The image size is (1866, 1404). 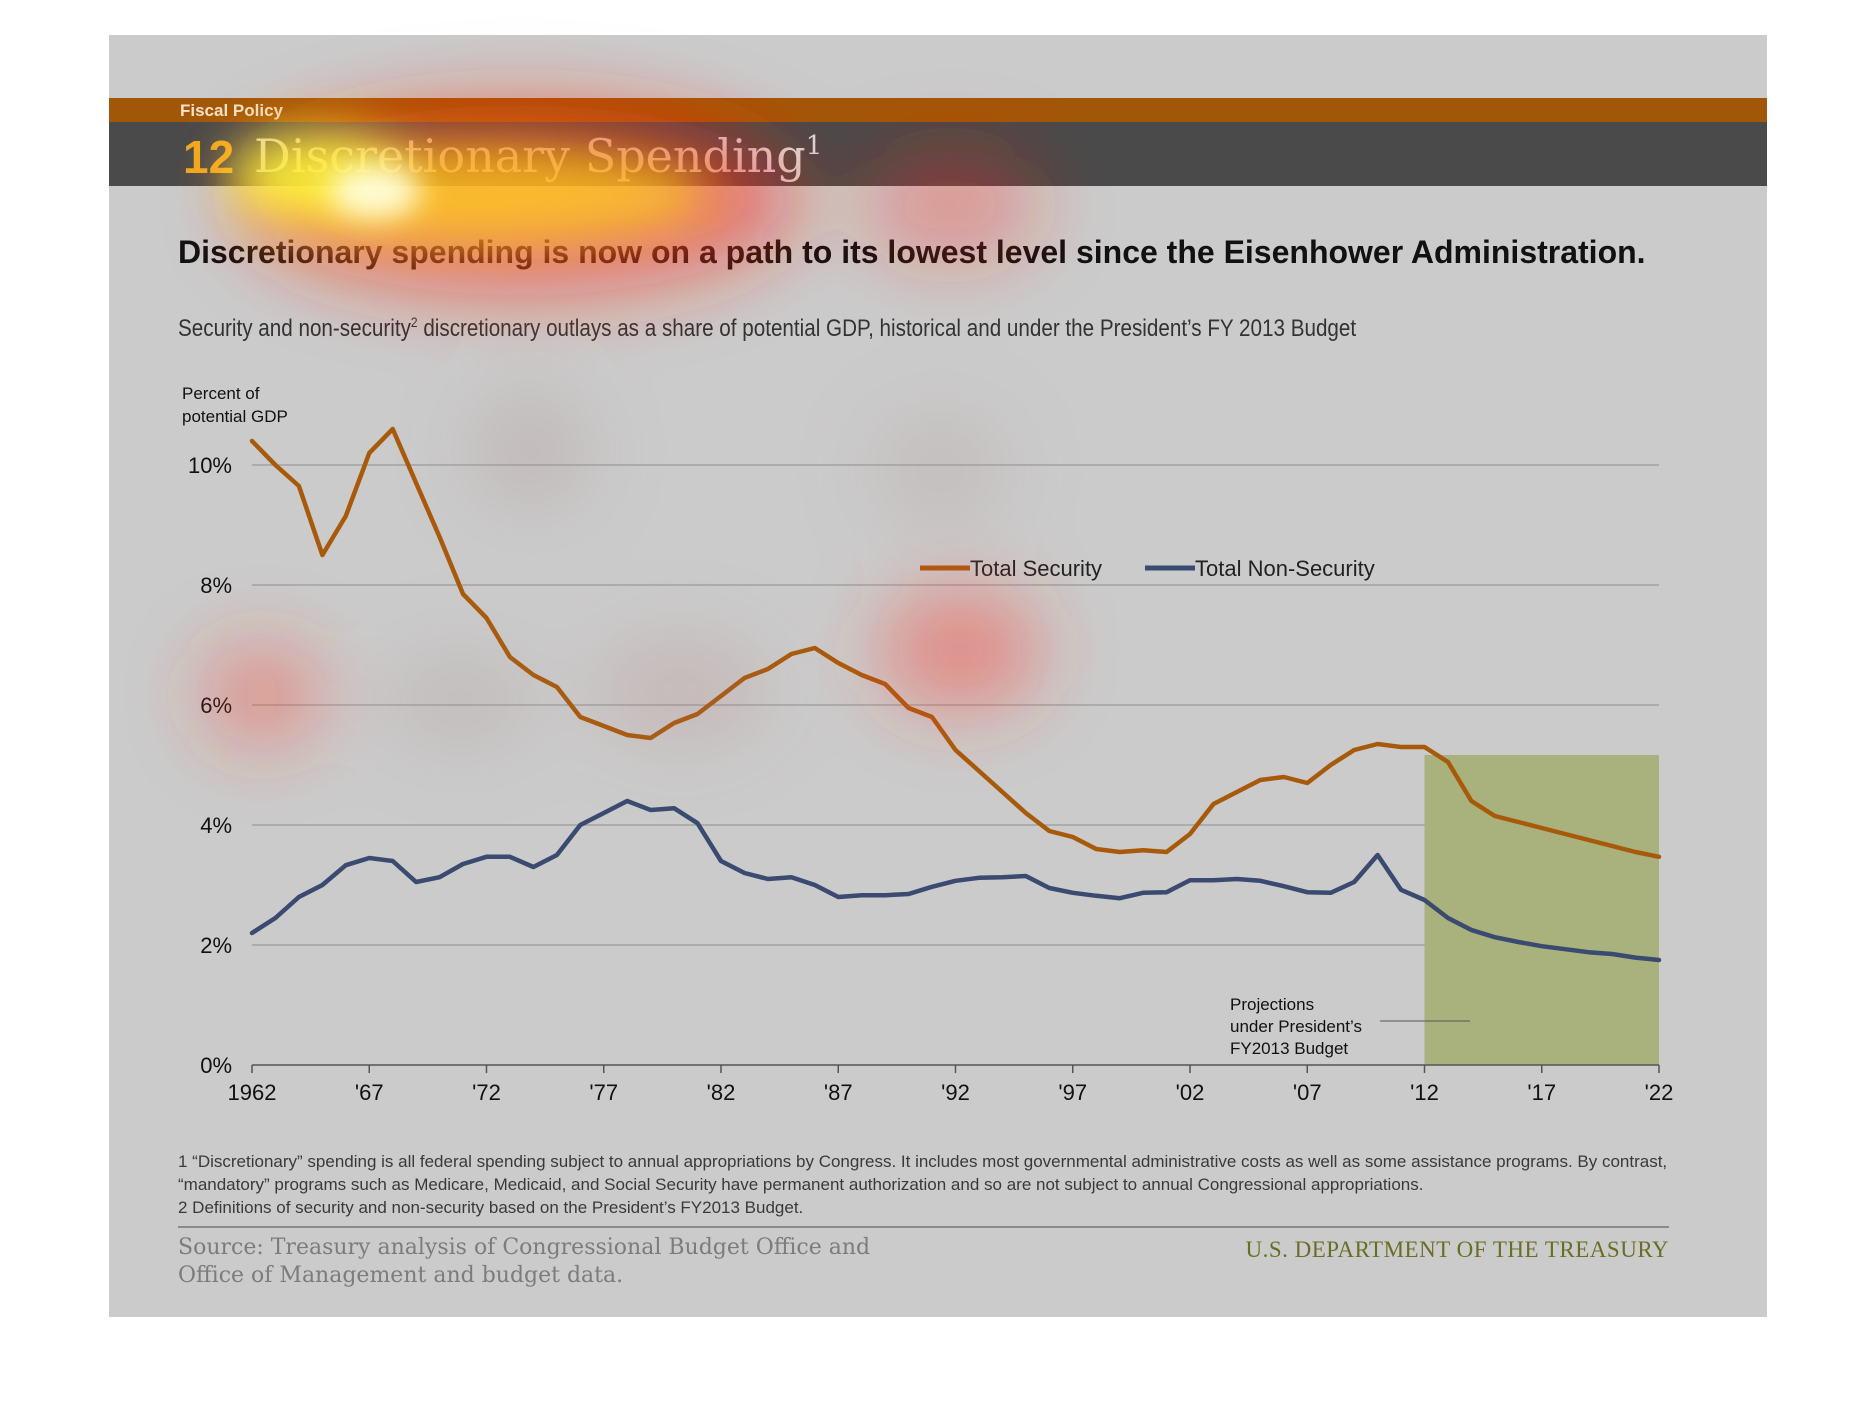 I want to click on projection-label-line-1: Projections, so click(x=1272, y=1004).